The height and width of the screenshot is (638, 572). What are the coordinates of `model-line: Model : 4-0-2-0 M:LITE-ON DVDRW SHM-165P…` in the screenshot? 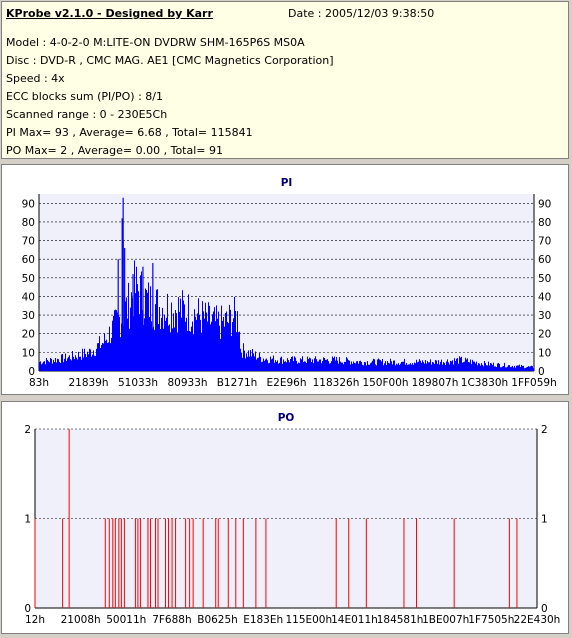 It's located at (155, 42).